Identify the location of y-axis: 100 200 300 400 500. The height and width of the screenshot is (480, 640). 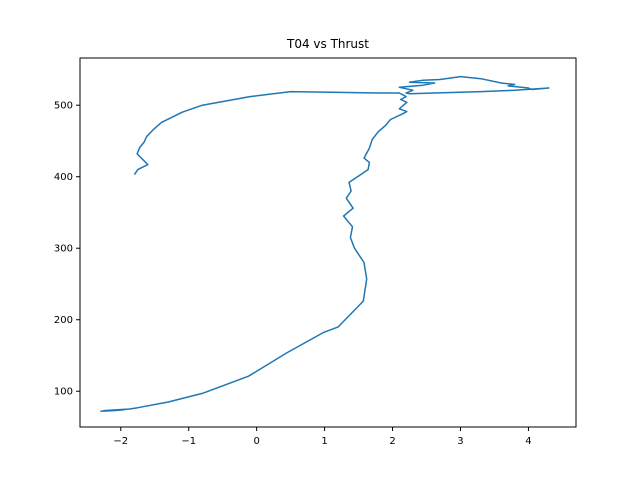
(67, 249).